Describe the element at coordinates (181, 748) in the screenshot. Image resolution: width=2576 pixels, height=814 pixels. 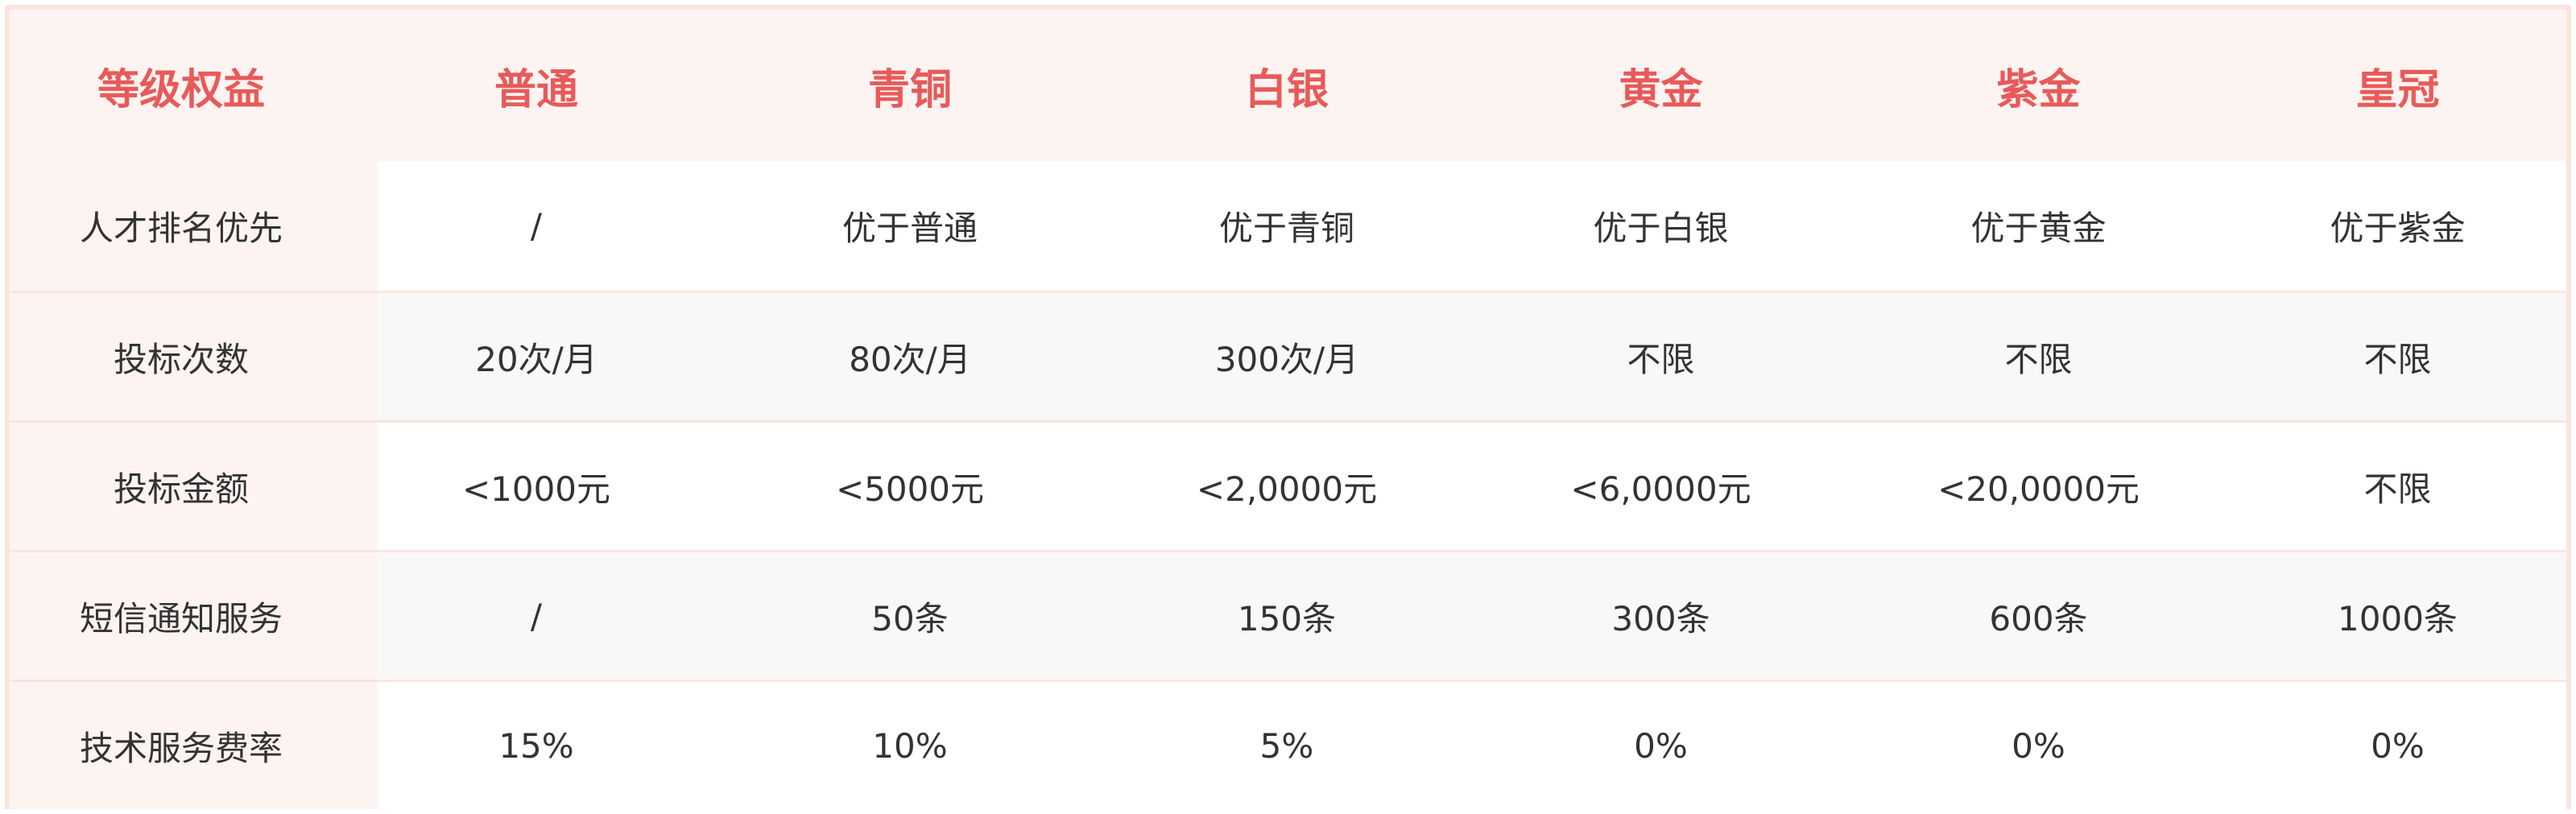
I see `row-label: 技术服务费率` at that location.